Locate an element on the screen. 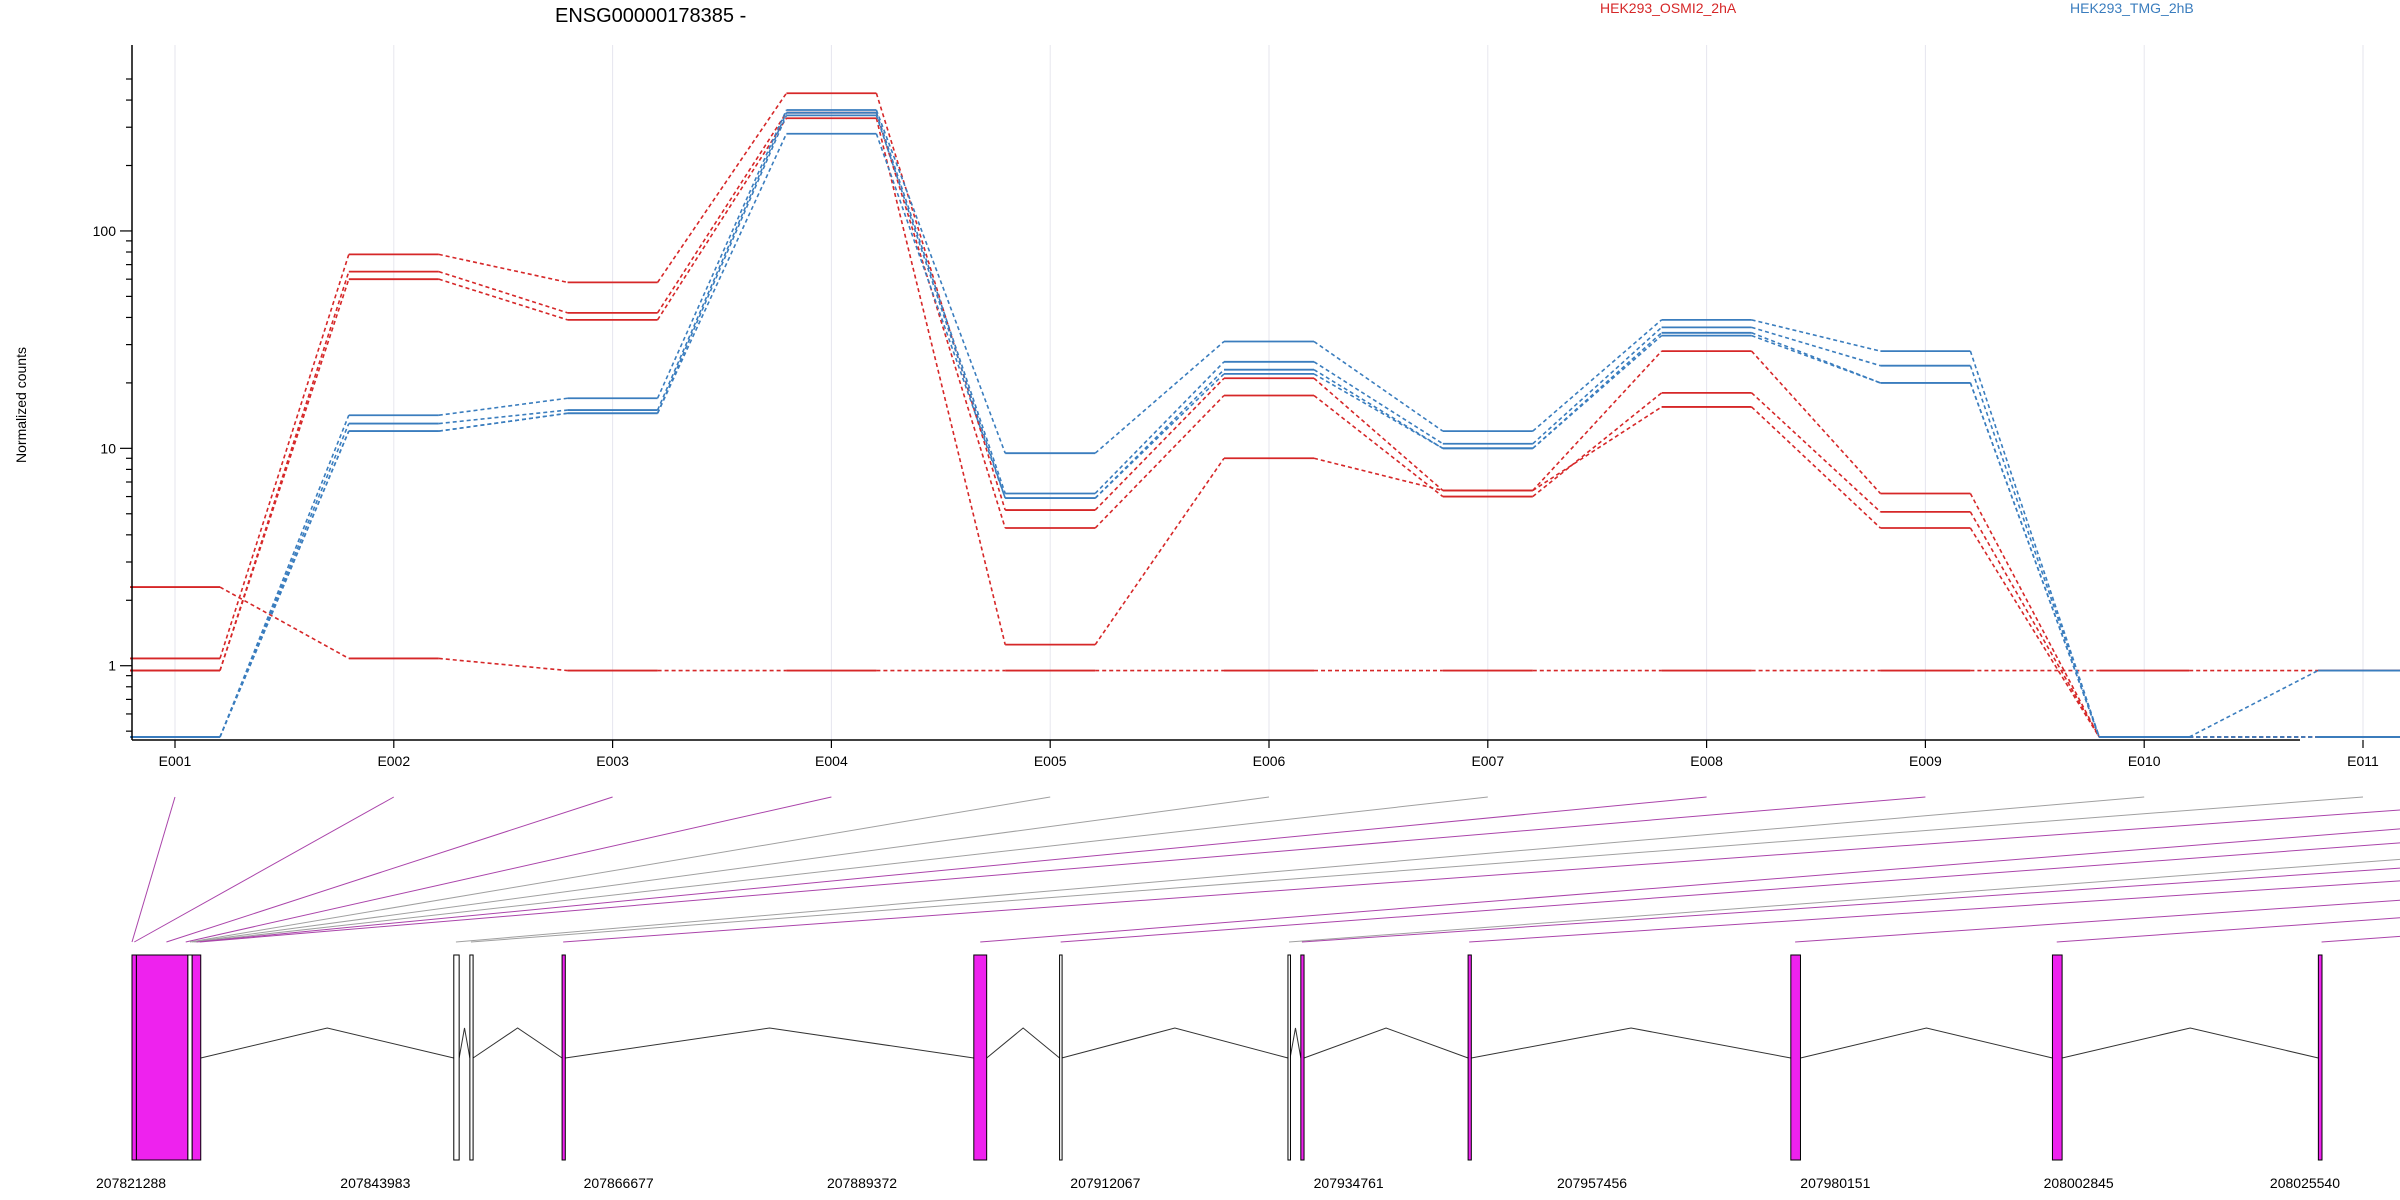 The image size is (2400, 1200). link-e004 is located at coordinates (508, 869).